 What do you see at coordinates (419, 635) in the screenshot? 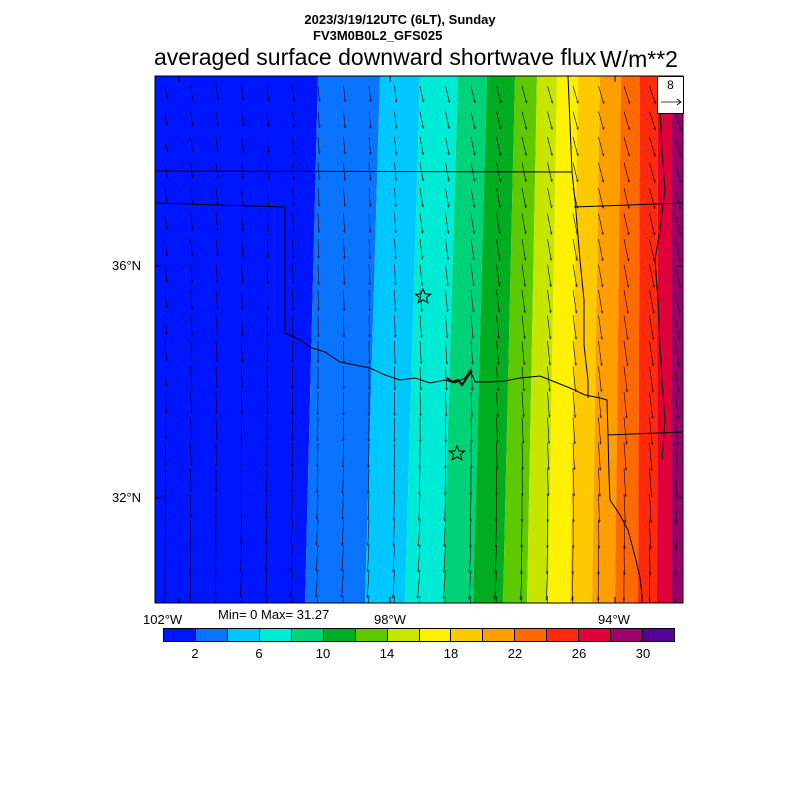
I see `colorbar` at bounding box center [419, 635].